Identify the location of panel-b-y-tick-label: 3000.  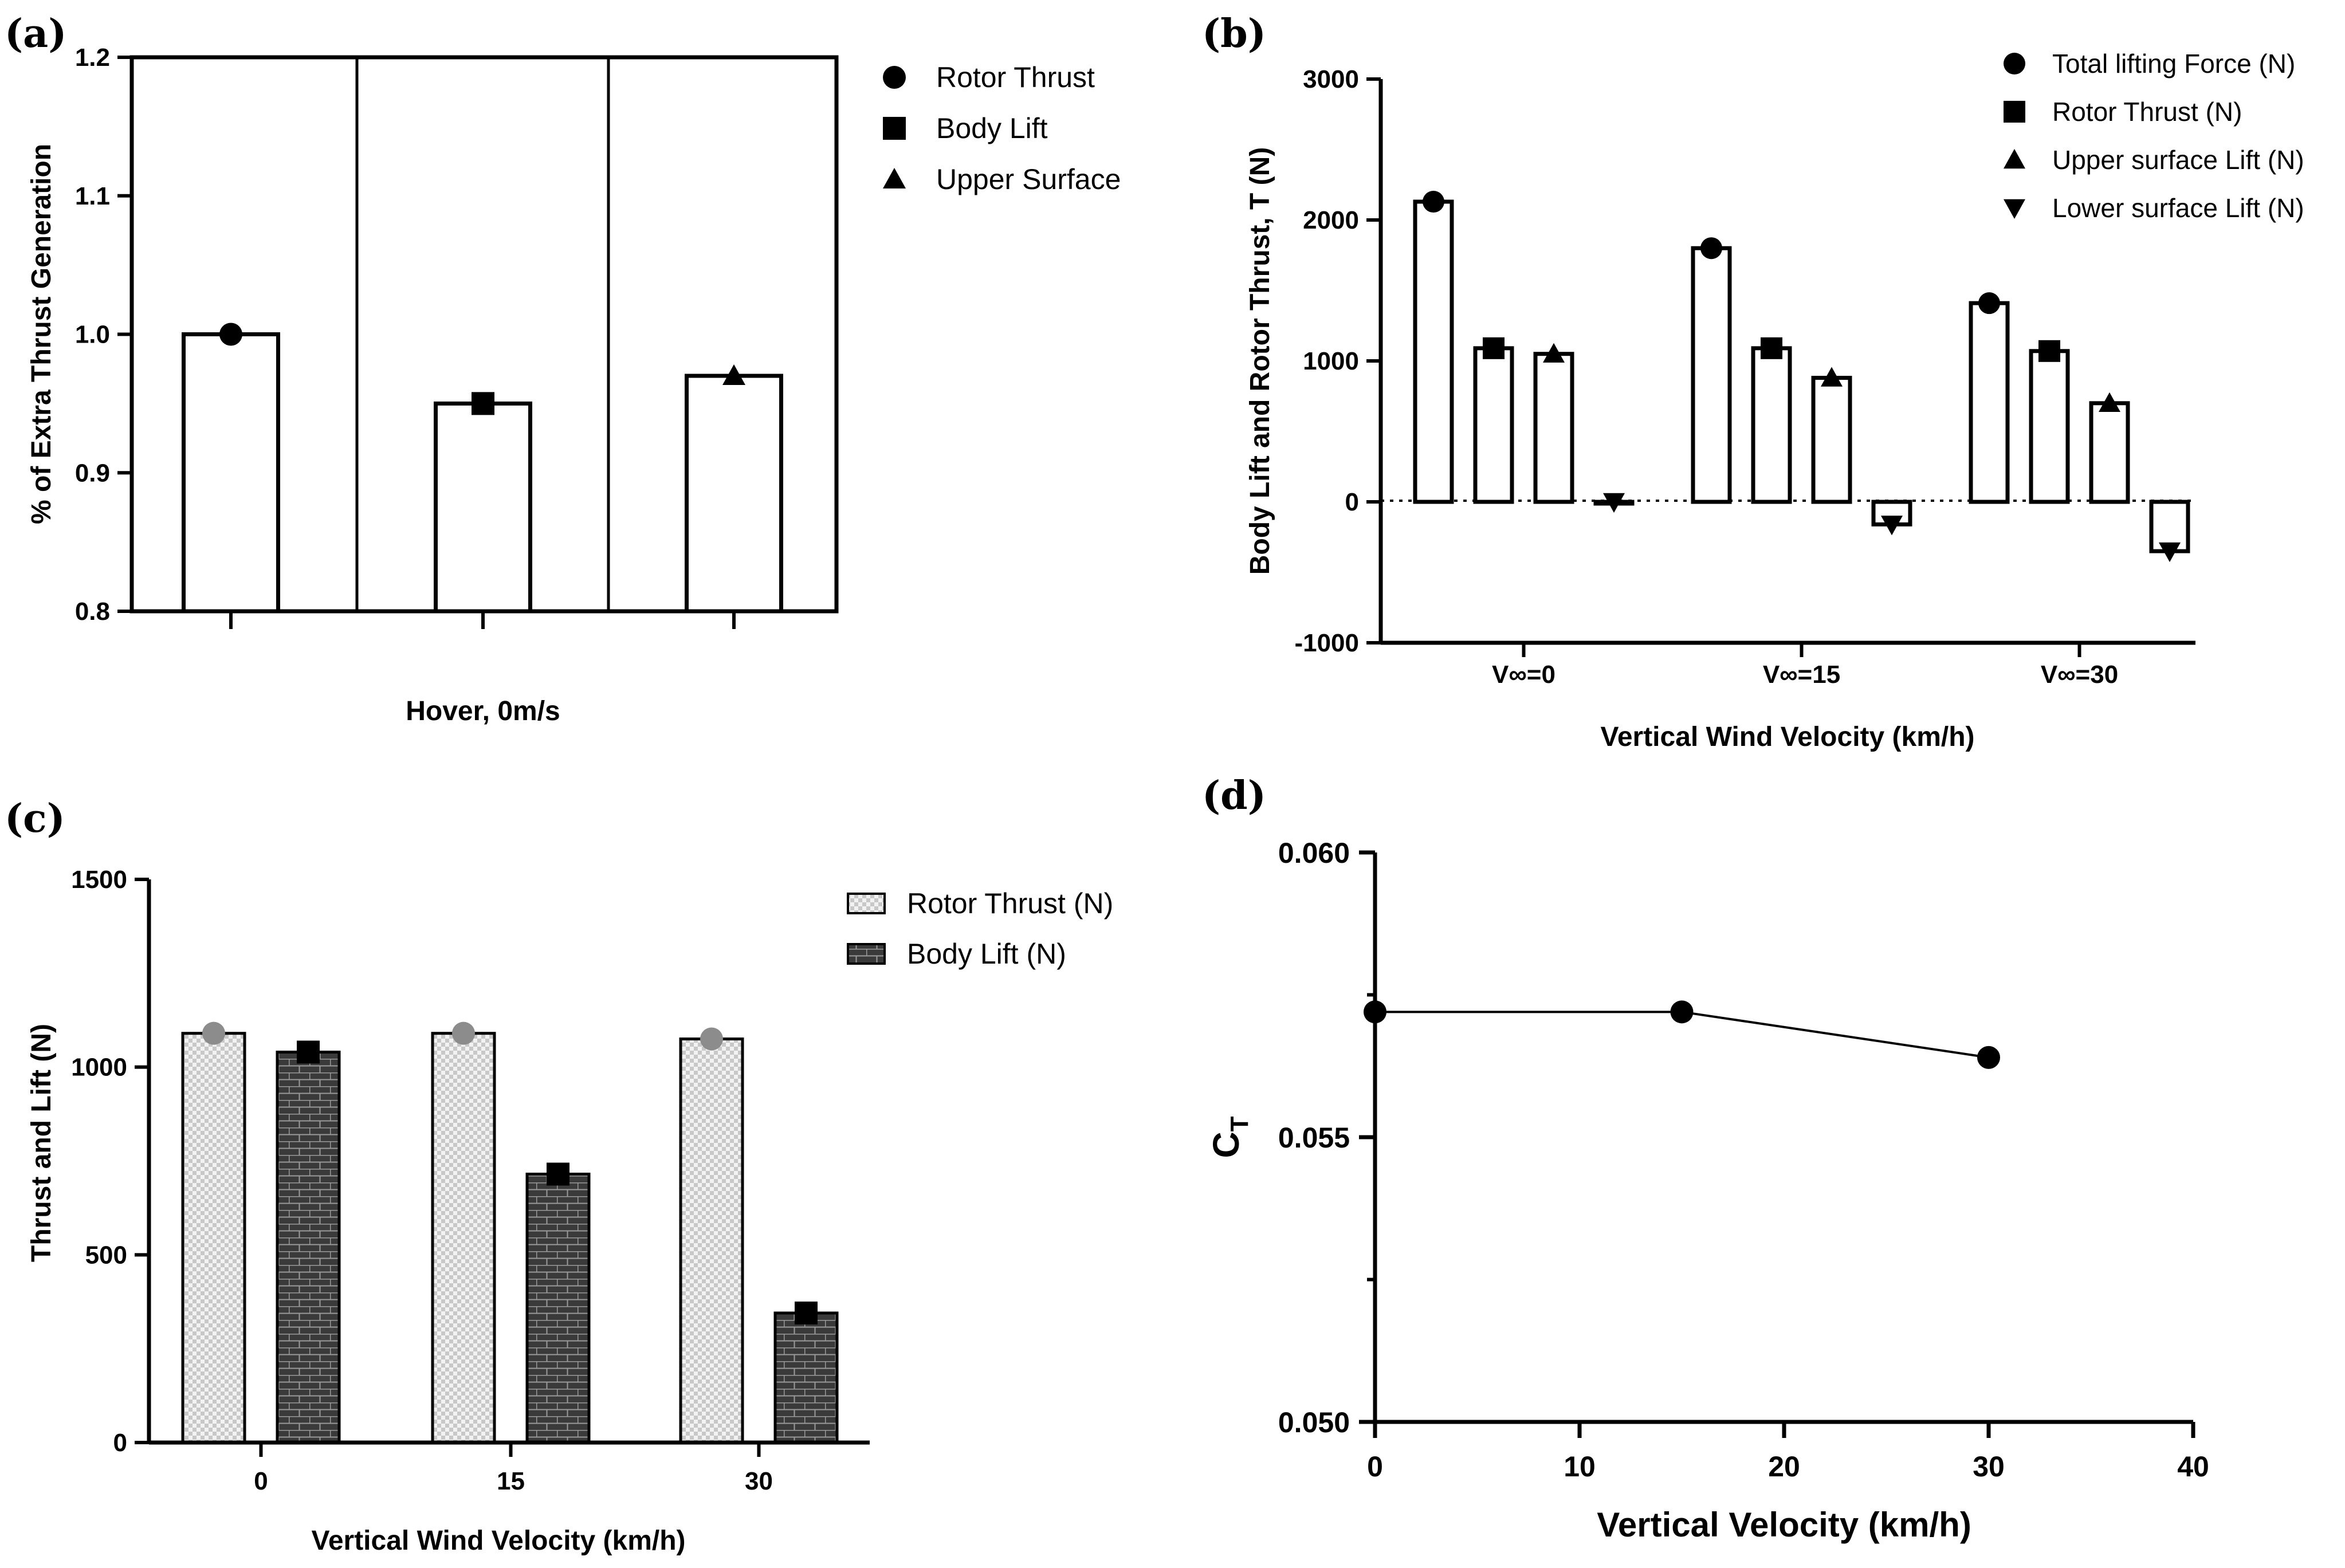
(1331, 79).